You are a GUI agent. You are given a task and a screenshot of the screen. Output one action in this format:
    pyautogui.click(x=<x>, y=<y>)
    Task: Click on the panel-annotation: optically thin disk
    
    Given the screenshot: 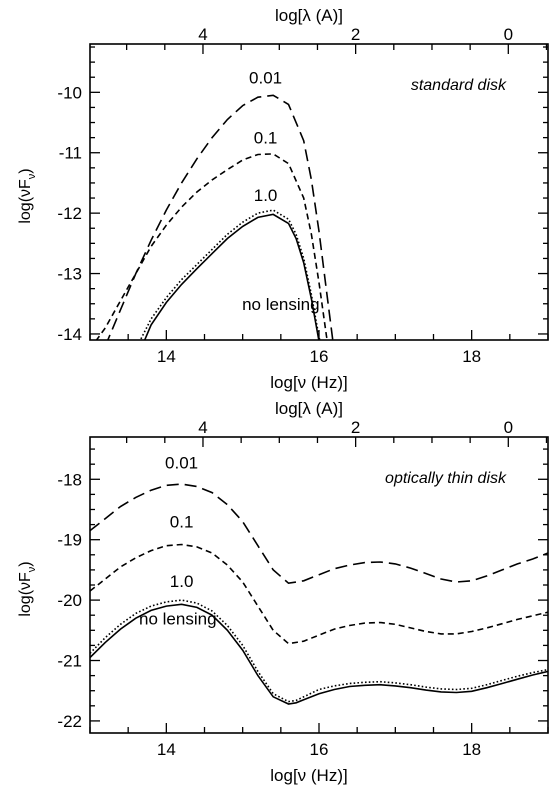 What is the action you would take?
    pyautogui.click(x=446, y=478)
    